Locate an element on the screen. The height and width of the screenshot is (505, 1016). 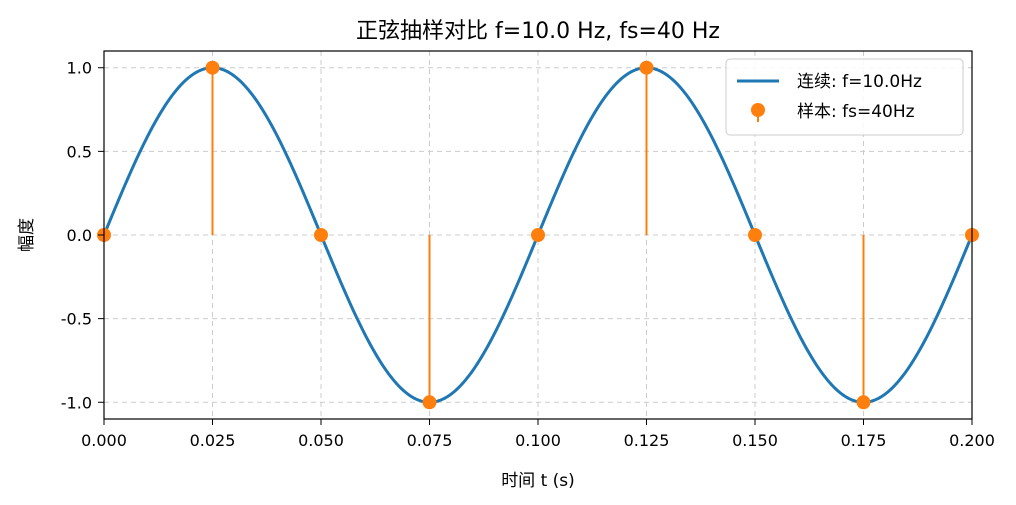
x-tick-label: 0.075 is located at coordinates (430, 440).